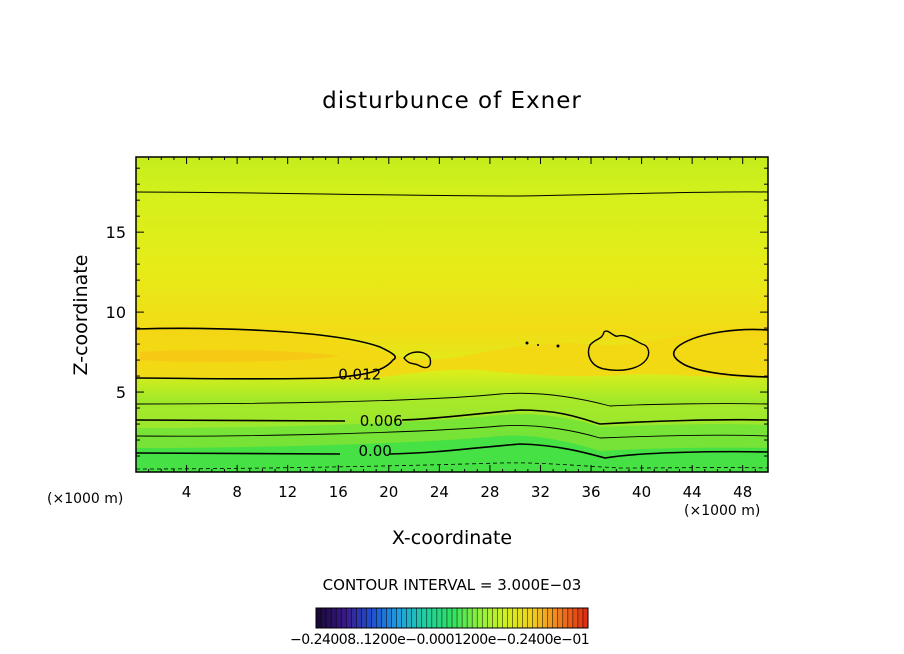 This screenshot has height=654, width=904. Describe the element at coordinates (359, 374) in the screenshot. I see `contour-value-label: 0.012` at that location.